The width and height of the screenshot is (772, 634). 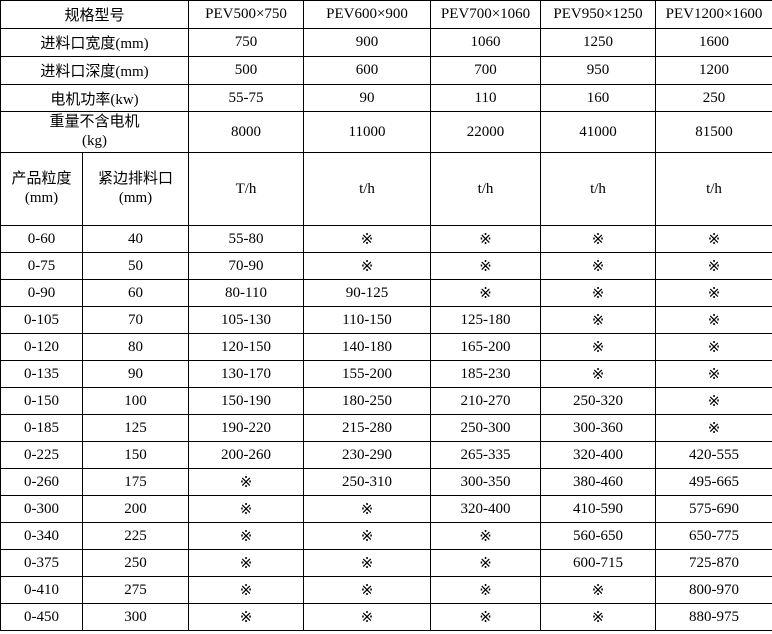 What do you see at coordinates (135, 239) in the screenshot?
I see `discharge-opening-cell: 40` at bounding box center [135, 239].